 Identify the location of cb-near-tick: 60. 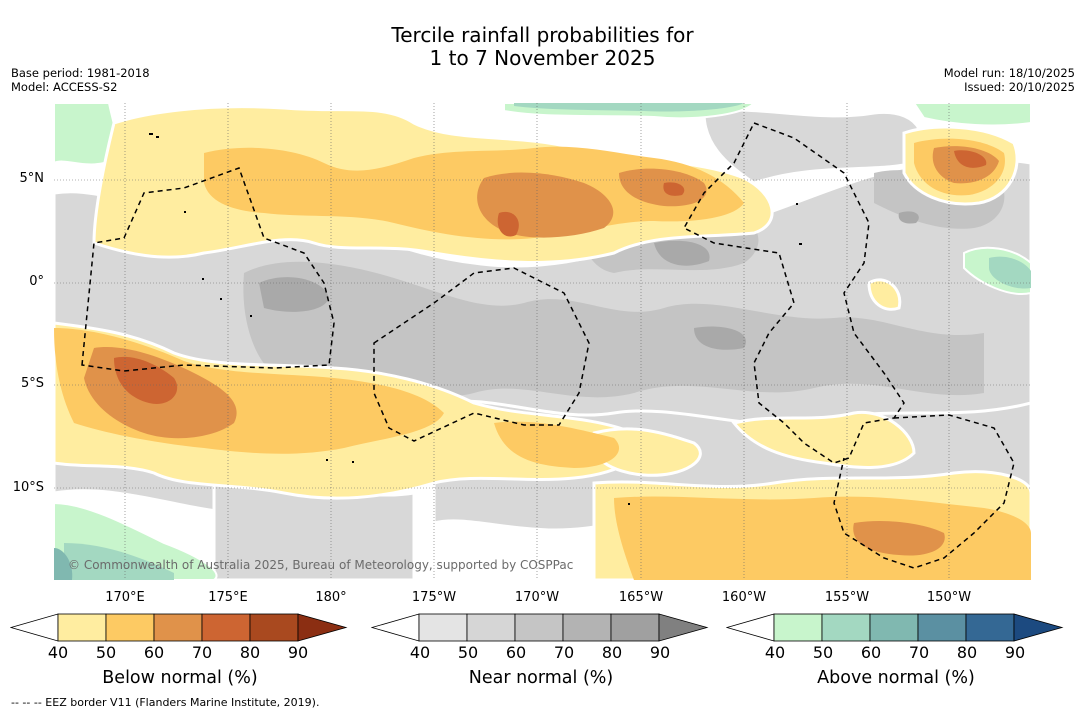
(516, 652).